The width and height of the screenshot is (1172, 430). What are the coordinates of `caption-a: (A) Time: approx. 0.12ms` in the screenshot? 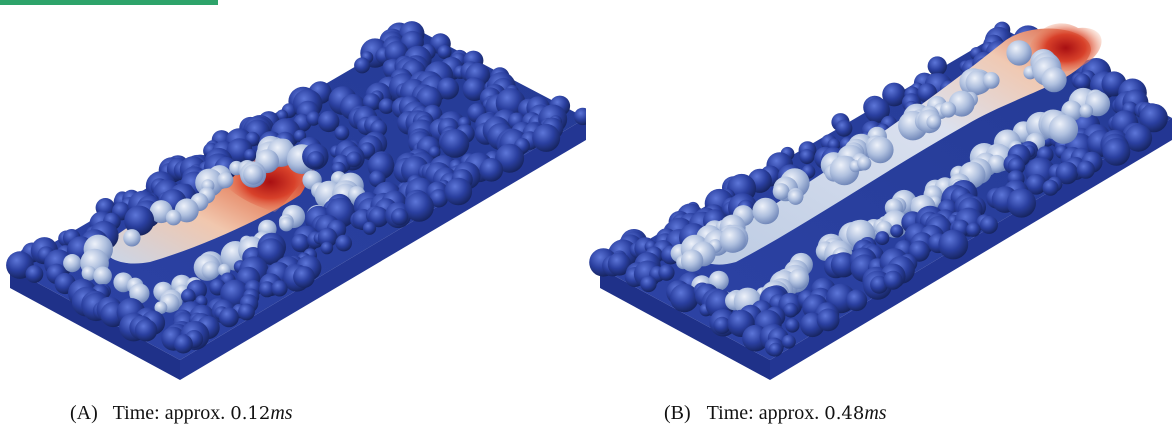 It's located at (181, 413).